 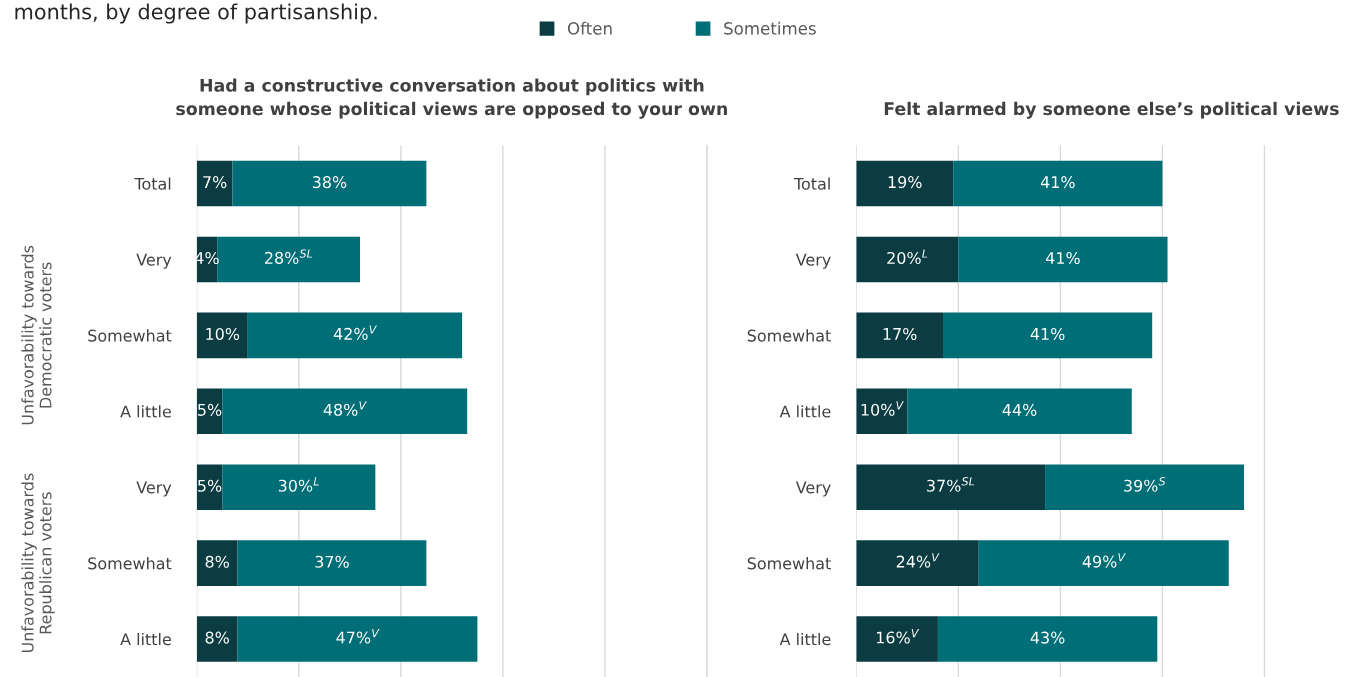 What do you see at coordinates (1111, 110) in the screenshot?
I see `chart-title: Felt alarmed by someone else’s political views` at bounding box center [1111, 110].